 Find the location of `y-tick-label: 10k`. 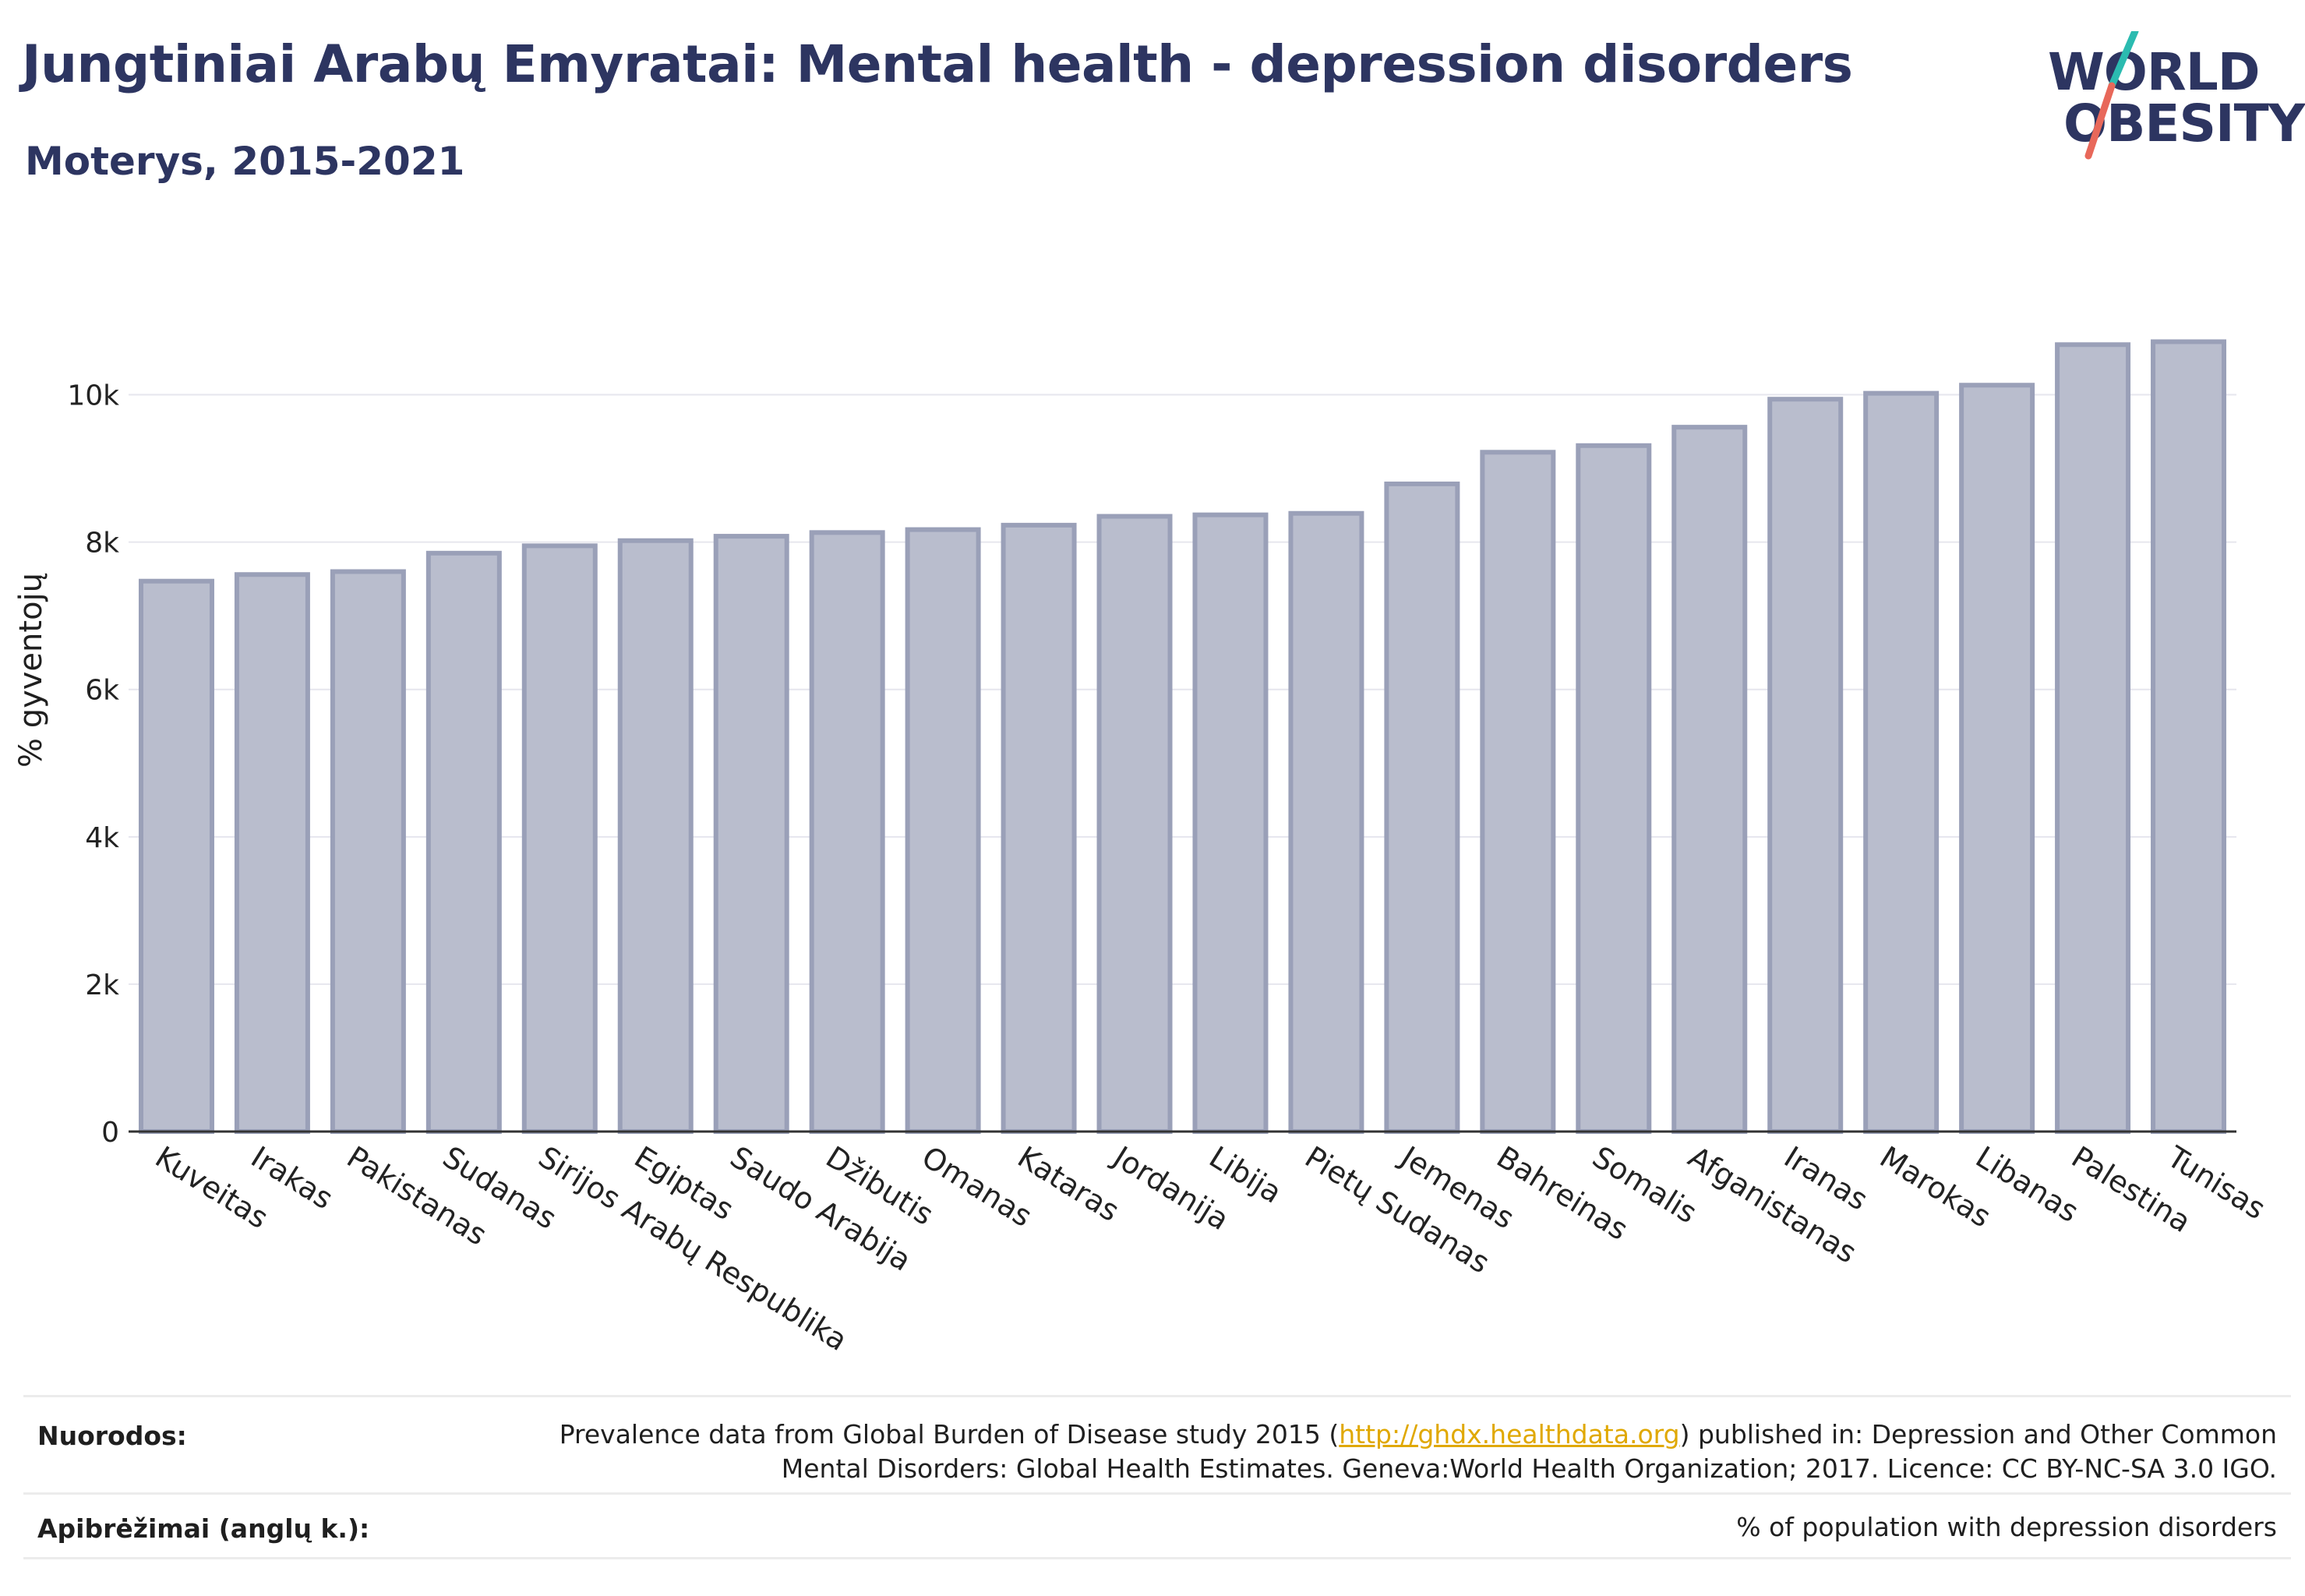

y-tick-label: 10k is located at coordinates (93, 396).